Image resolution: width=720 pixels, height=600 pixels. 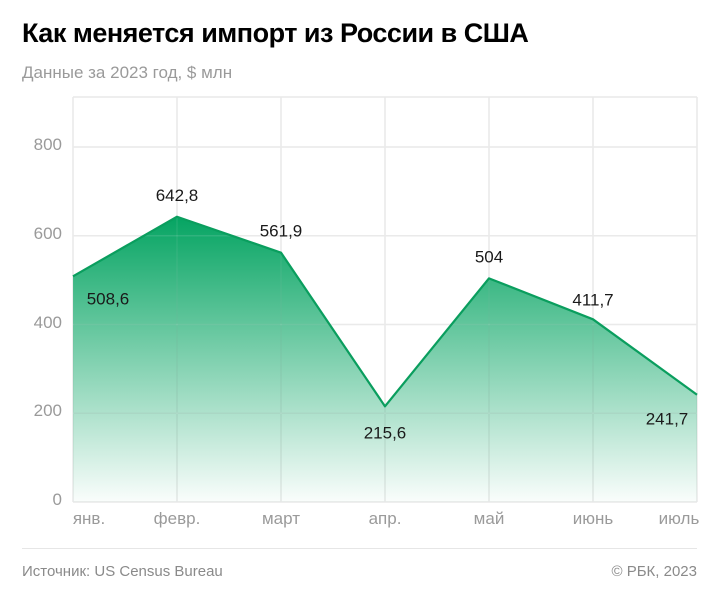 I want to click on x-tick-label: февр., so click(x=177, y=518).